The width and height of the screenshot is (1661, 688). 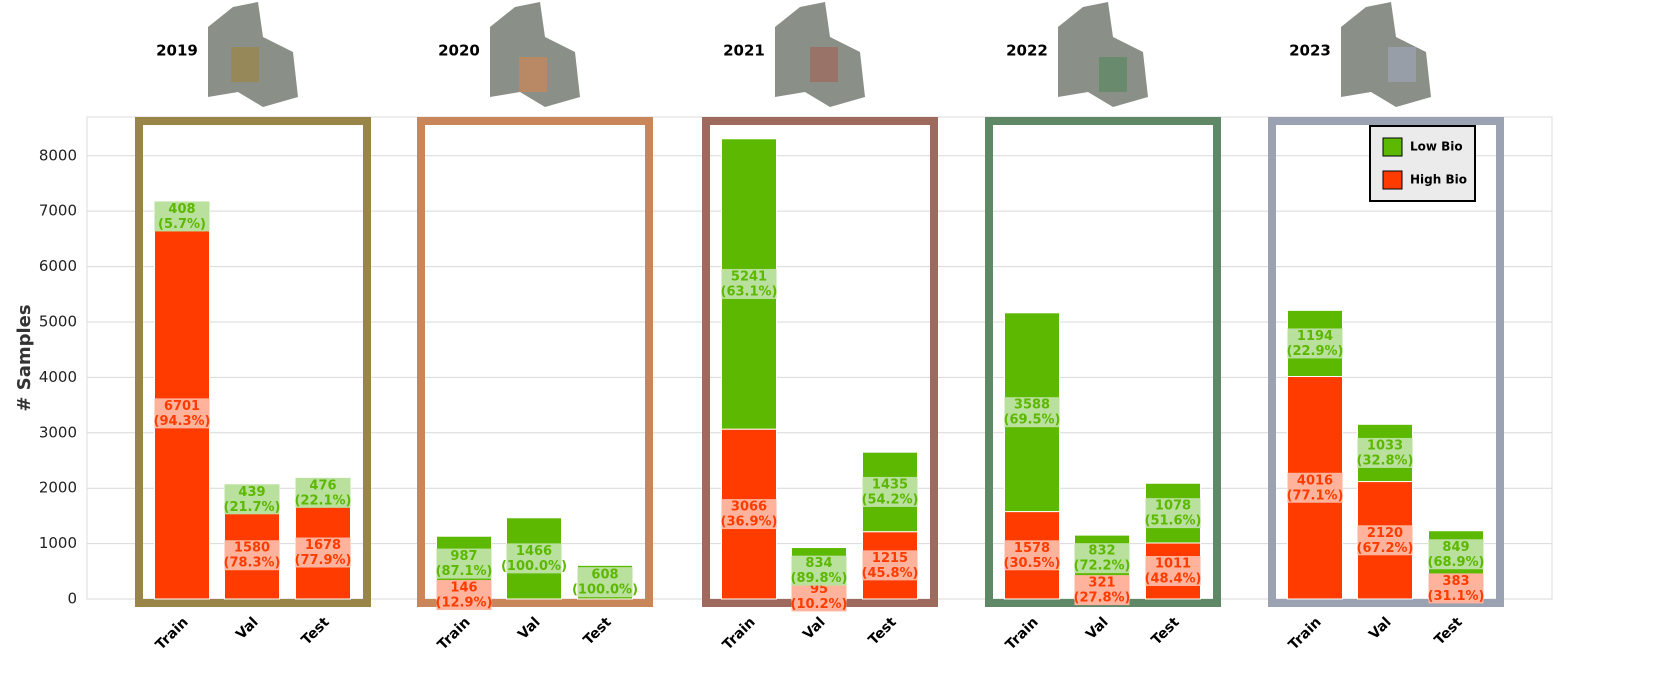 I want to click on value-label: 608, so click(x=604, y=575).